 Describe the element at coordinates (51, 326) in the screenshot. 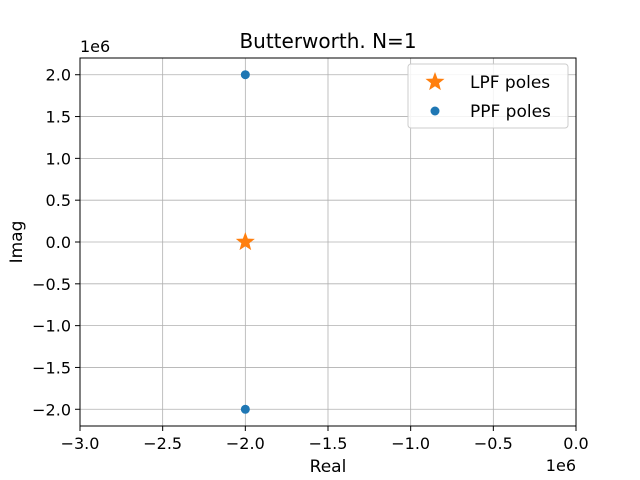

I see `y-tick-label: −1.0` at that location.